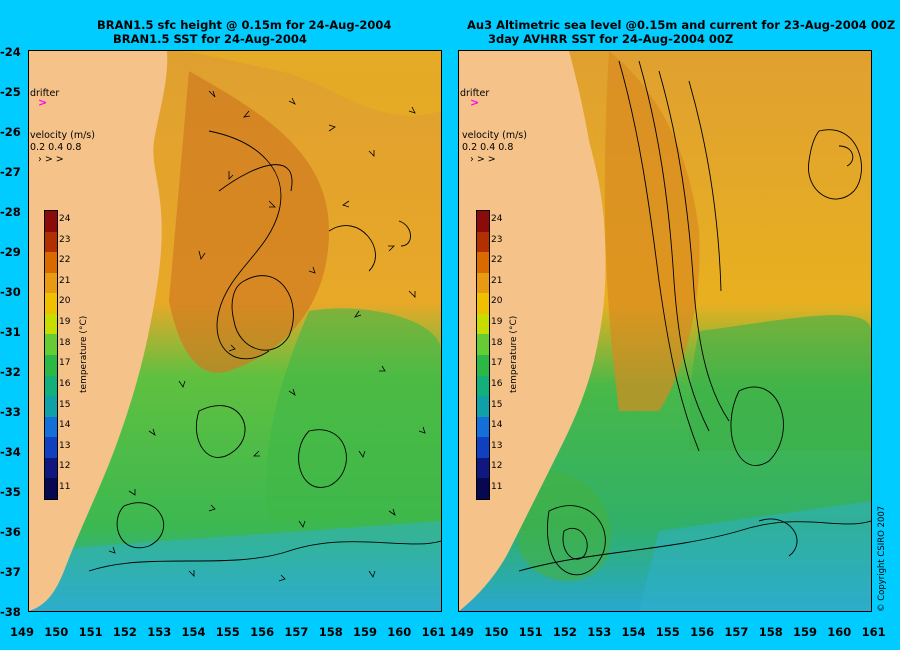 Image resolution: width=900 pixels, height=650 pixels. I want to click on y-axis-tick-label: -28, so click(10, 212).